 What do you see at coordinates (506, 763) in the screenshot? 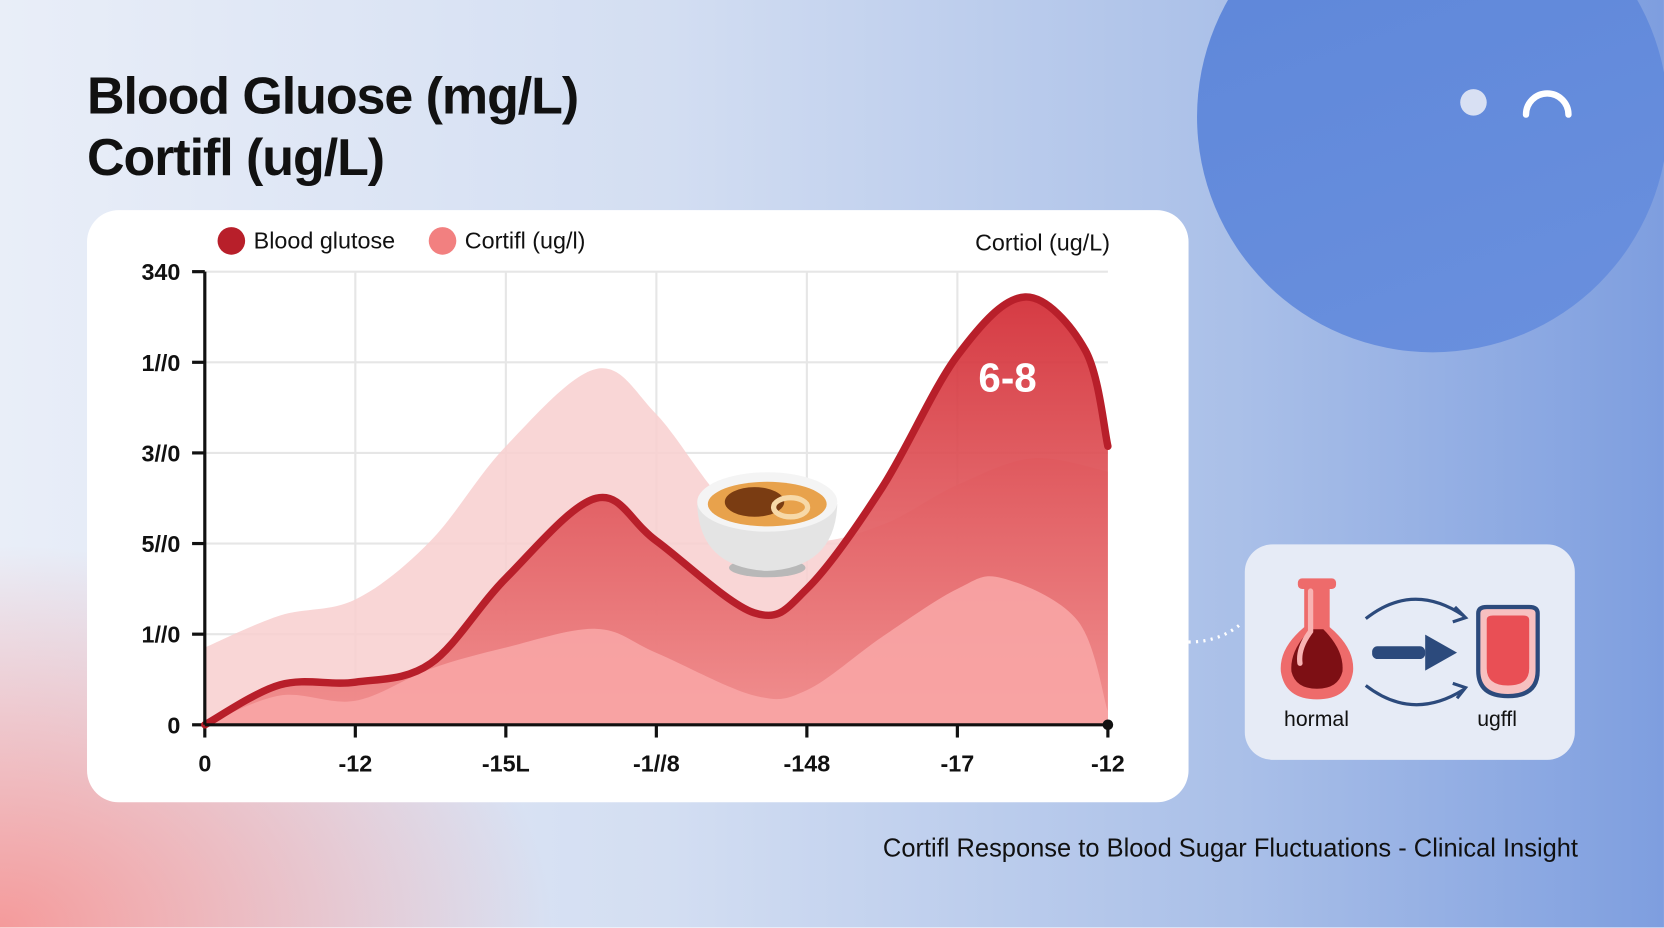
I see `x-tick-label: -15L` at bounding box center [506, 763].